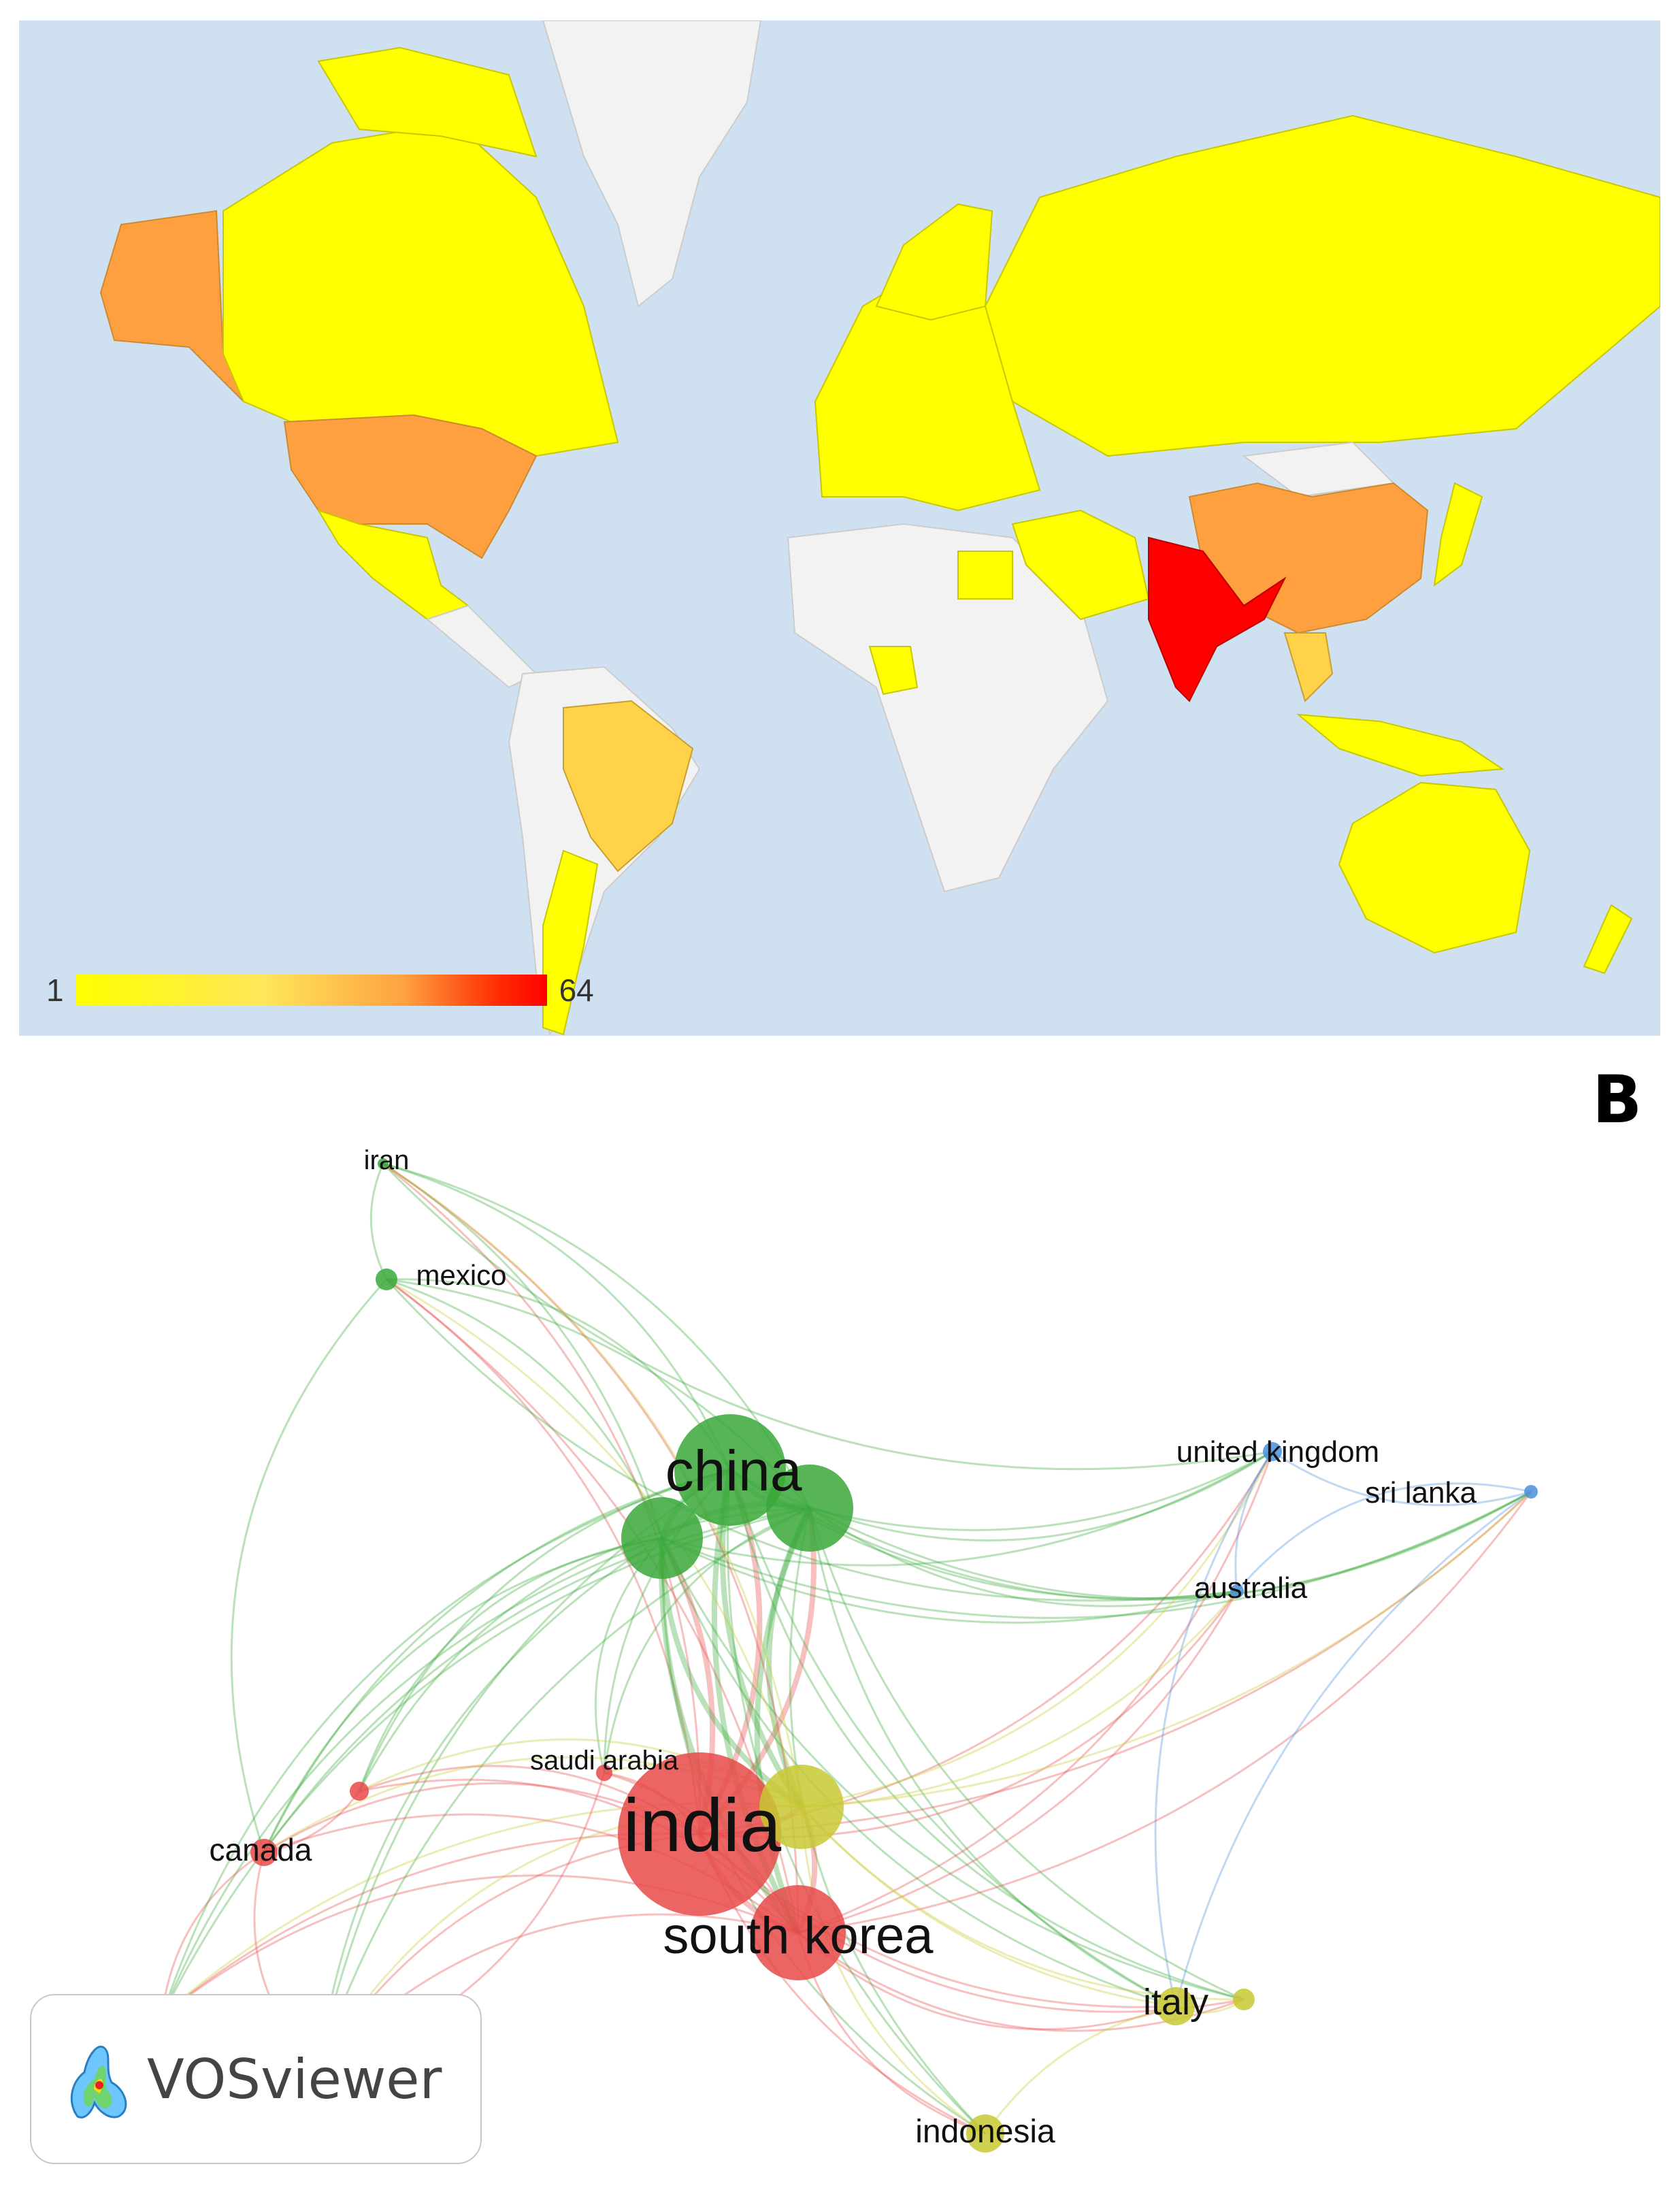 This screenshot has height=2190, width=1680. Describe the element at coordinates (1608, 939) in the screenshot. I see `country-new-zealand` at that location.